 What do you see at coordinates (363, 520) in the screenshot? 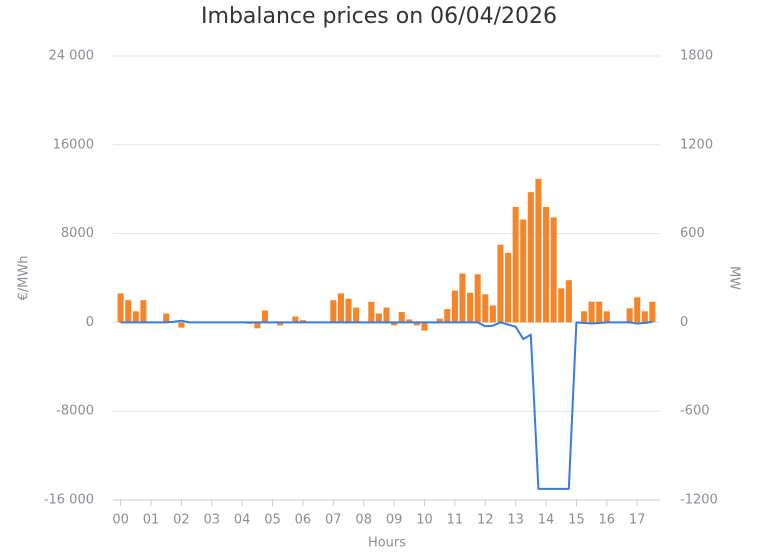
I see `x-tick-label: 08` at bounding box center [363, 520].